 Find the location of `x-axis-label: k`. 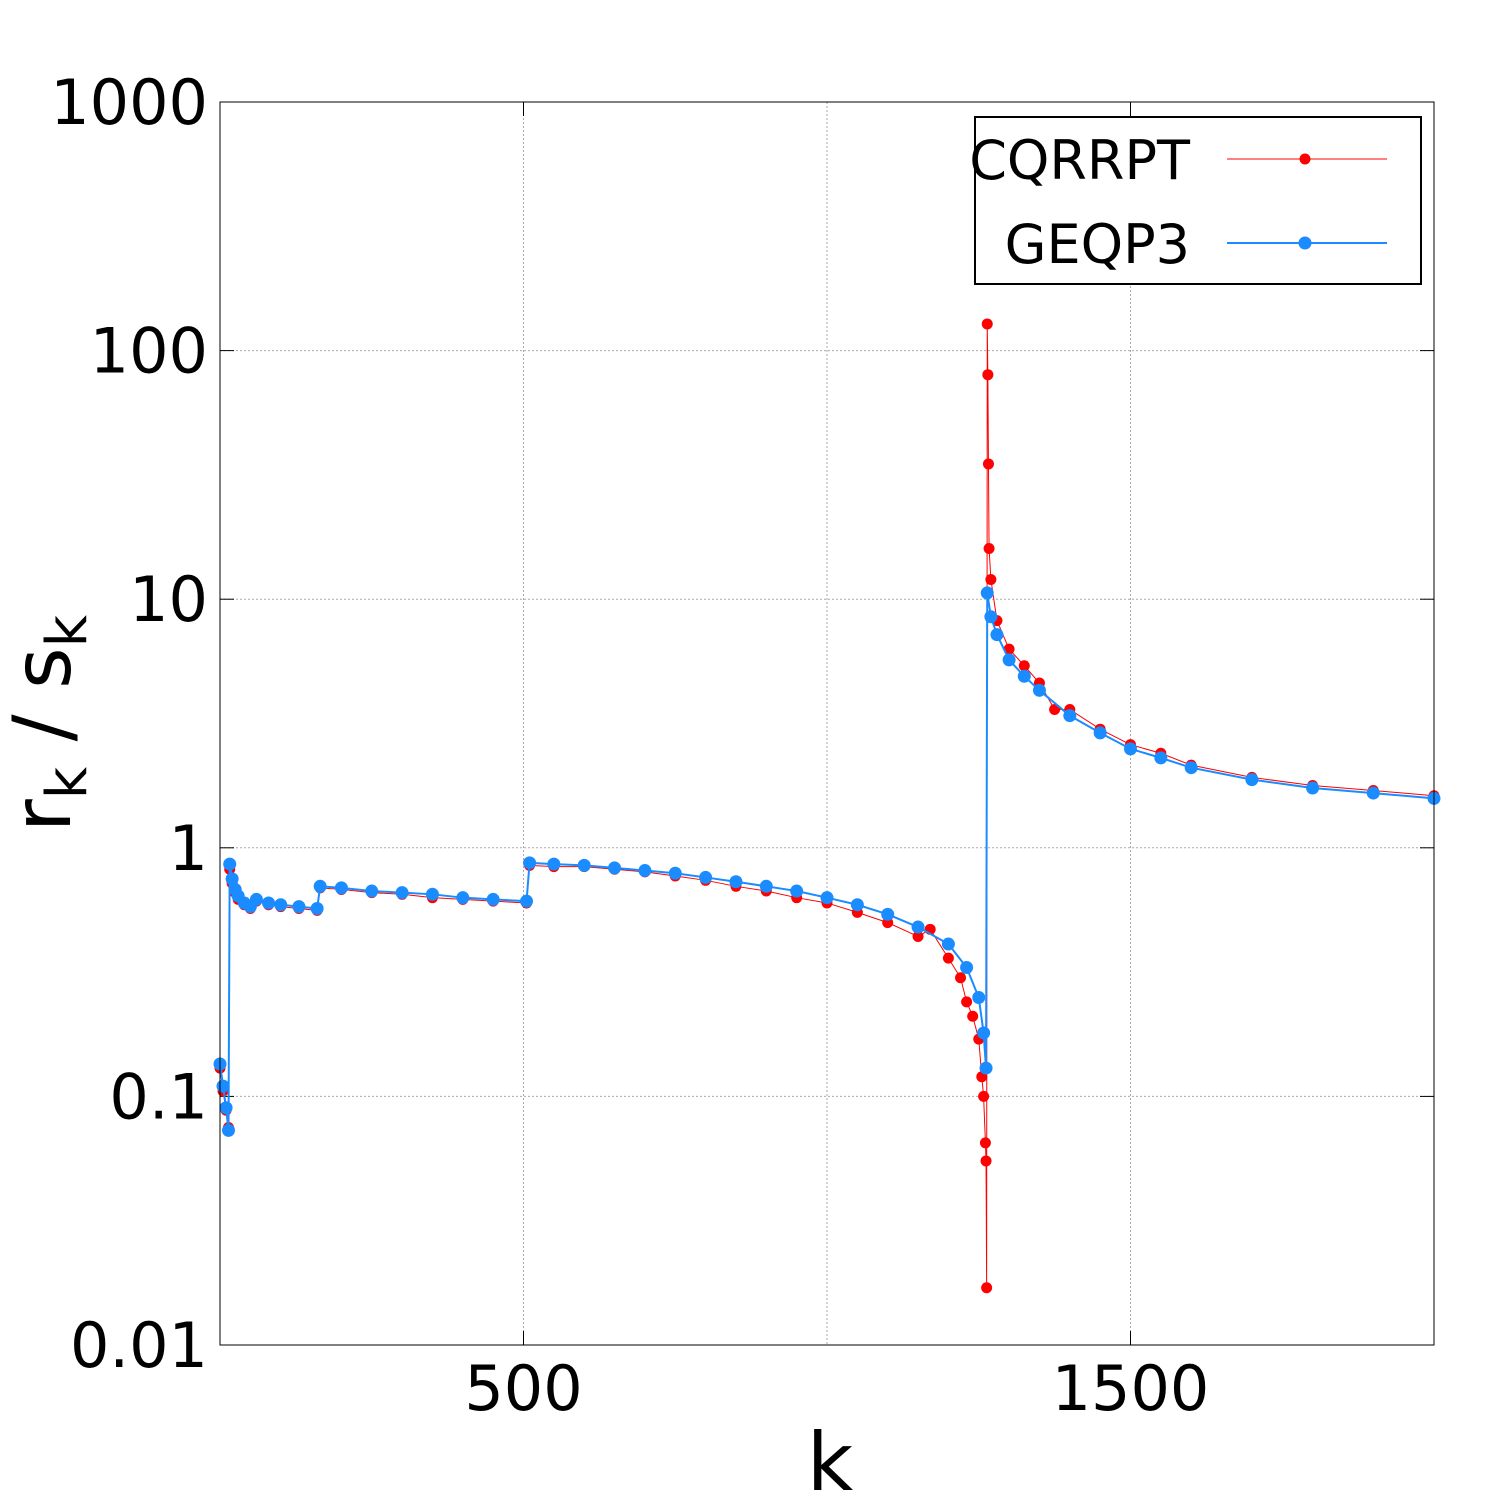

x-axis-label: k is located at coordinates (830, 1458).